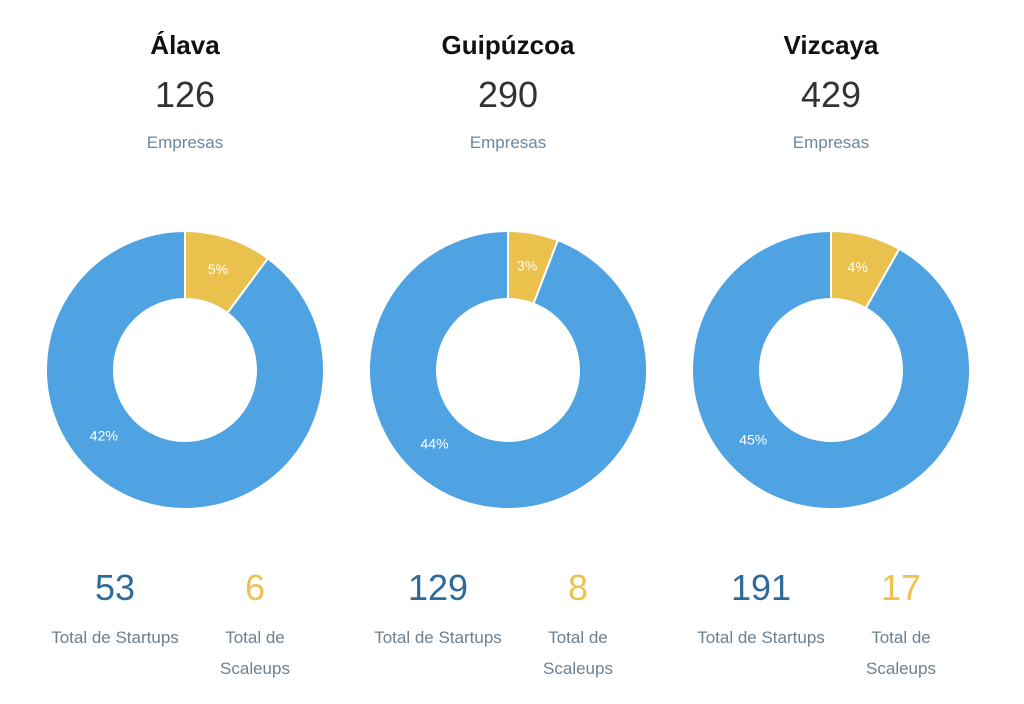  I want to click on scaleups-value: 17, so click(901, 587).